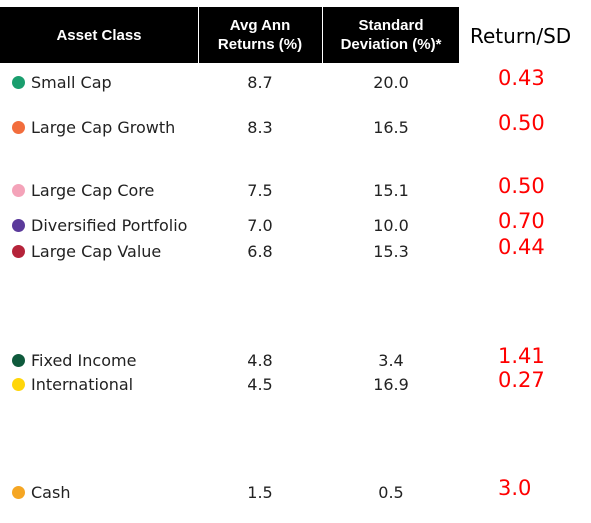 Image resolution: width=591 pixels, height=523 pixels. Describe the element at coordinates (260, 225) in the screenshot. I see `avg-return-value: 7.0` at that location.